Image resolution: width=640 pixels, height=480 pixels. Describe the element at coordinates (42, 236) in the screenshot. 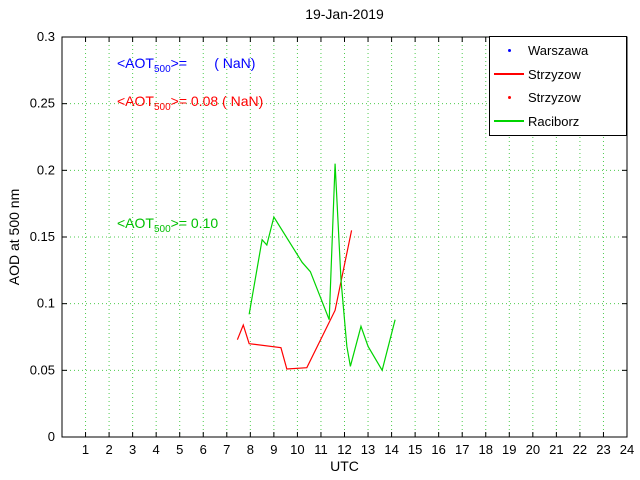

I see `y-tick-label: 0.15` at that location.